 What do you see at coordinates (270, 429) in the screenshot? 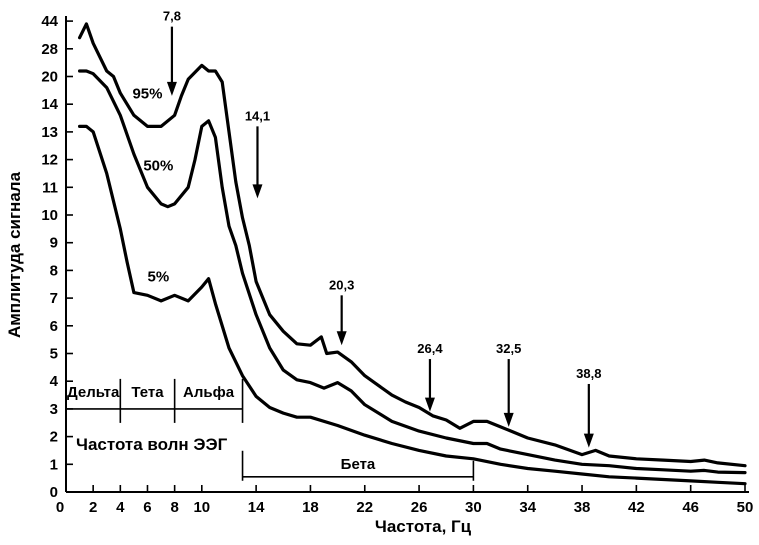
I see `eeg-bands: Дельта Тета Альфа Бета` at bounding box center [270, 429].